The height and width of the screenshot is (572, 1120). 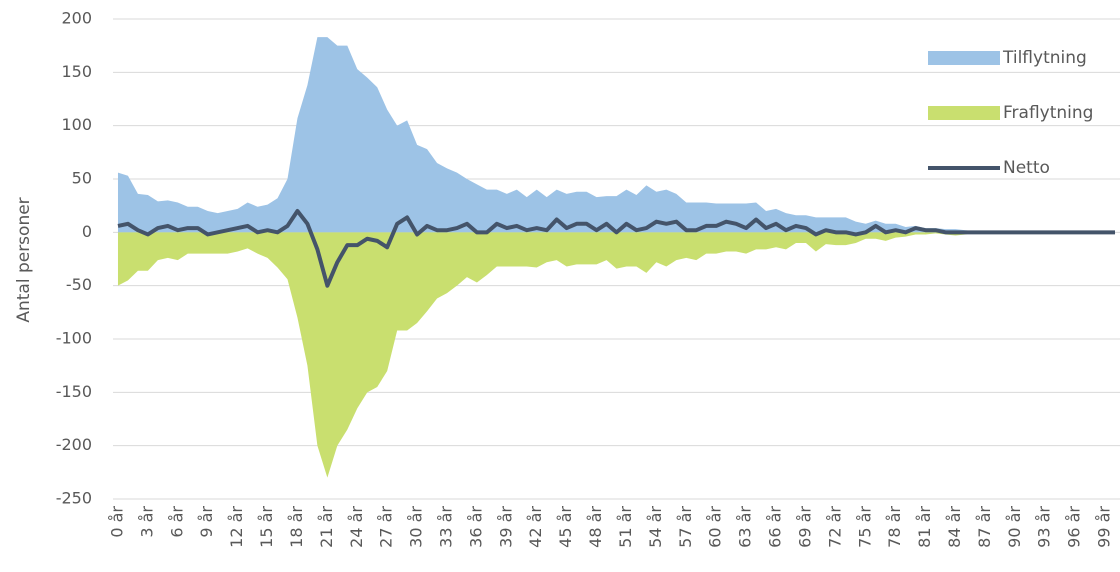 I want to click on x-tick-label: 99 år, so click(x=1104, y=527).